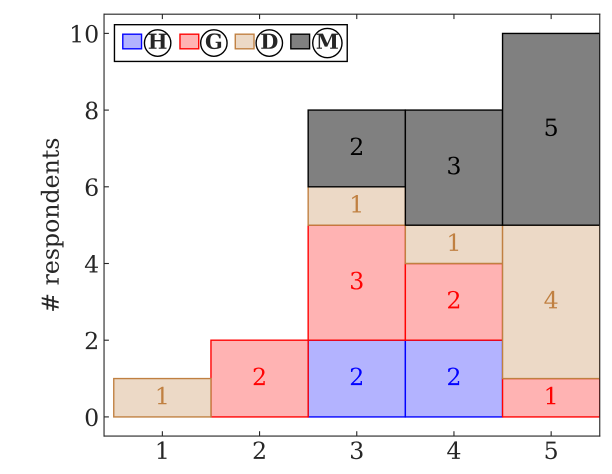 Image resolution: width=612 pixels, height=474 pixels. What do you see at coordinates (551, 451) in the screenshot?
I see `x-tick-label: 5` at bounding box center [551, 451].